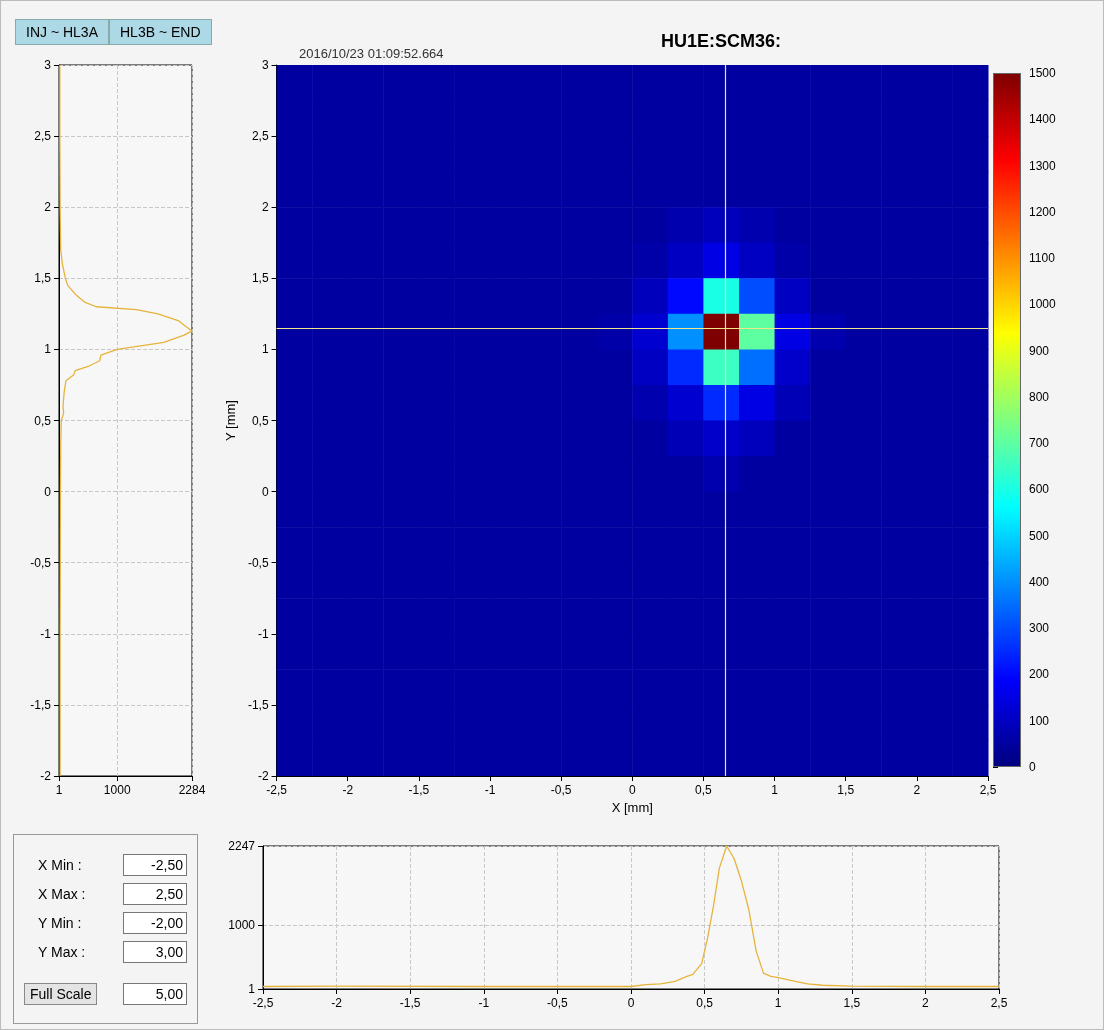 This screenshot has height=1030, width=1104. Describe the element at coordinates (1039, 489) in the screenshot. I see `color-bar-label: 600` at that location.